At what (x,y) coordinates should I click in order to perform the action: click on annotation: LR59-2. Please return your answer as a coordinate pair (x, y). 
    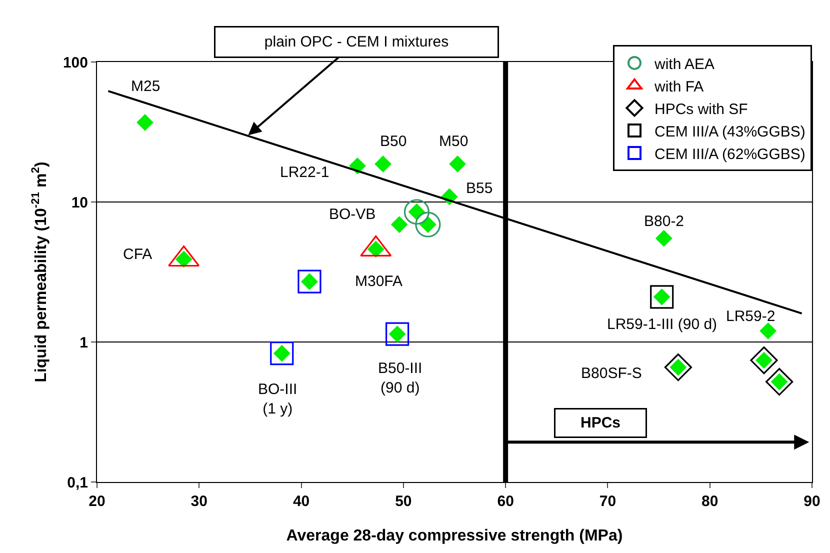
    Looking at the image, I should click on (751, 316).